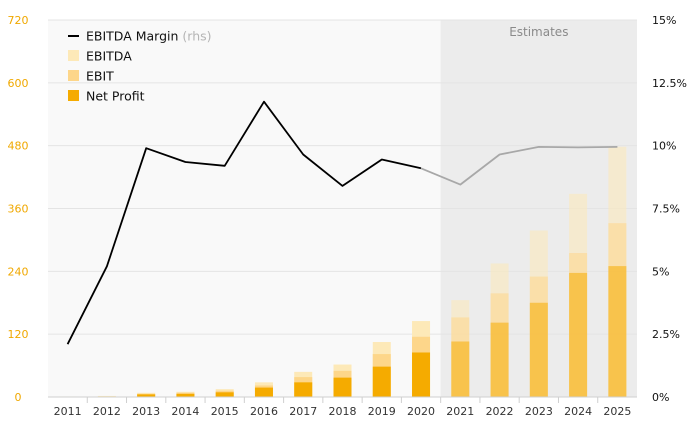 Image resolution: width=700 pixels, height=433 pixels. Describe the element at coordinates (660, 271) in the screenshot. I see `y-right-tick-label: 5%` at that location.